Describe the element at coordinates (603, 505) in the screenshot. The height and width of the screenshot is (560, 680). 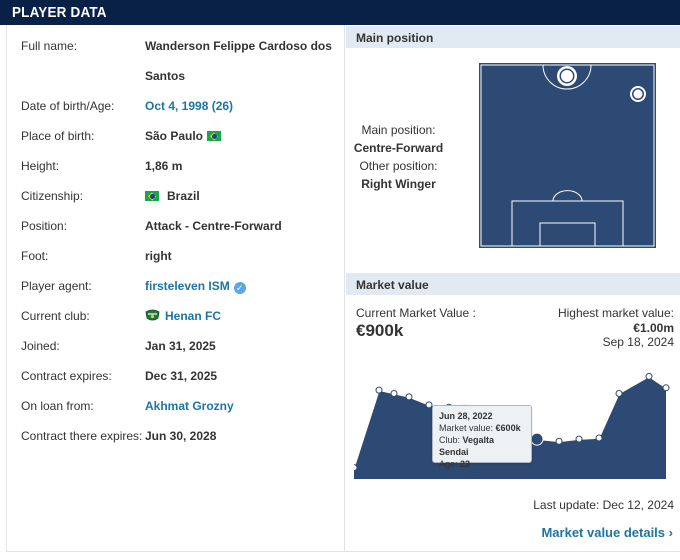
I see `last-update-text: Last update: Dec 12, 2024` at that location.